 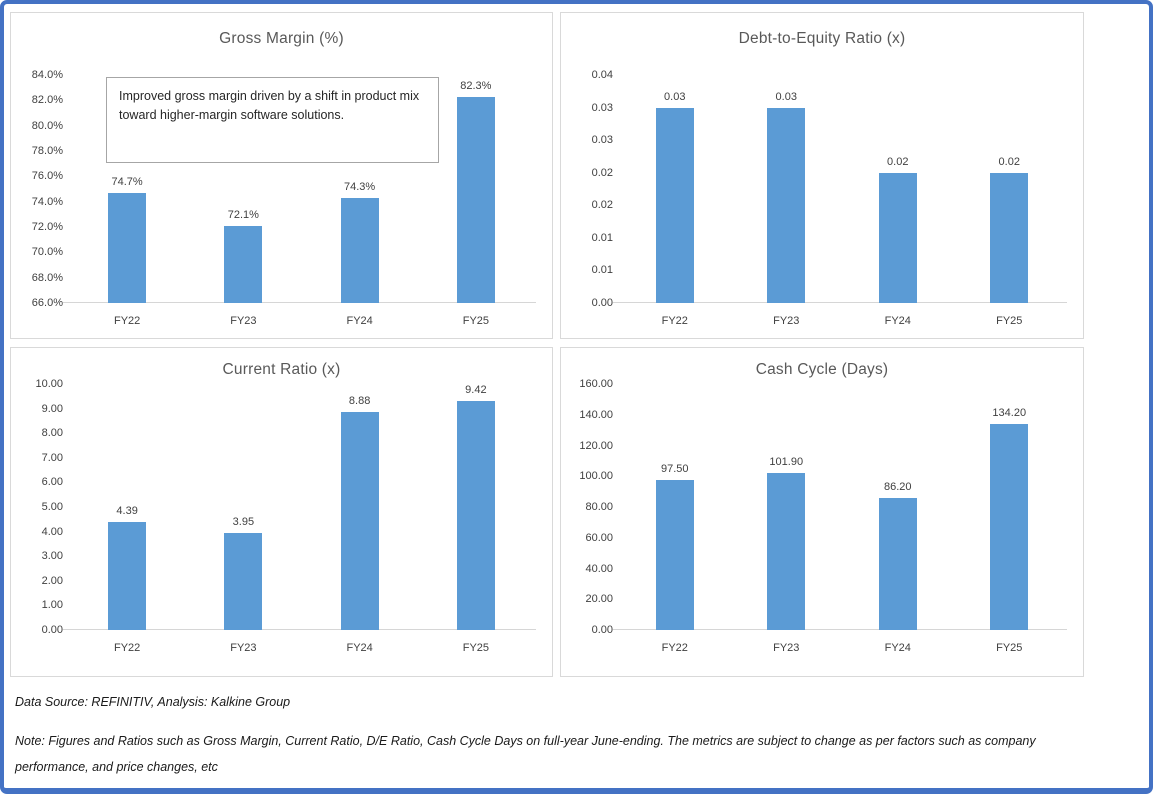 I want to click on bar-series: 74.7% FY22 72.1% FY23 74.3% FY24 82.3% FY25, so click(x=301, y=201).